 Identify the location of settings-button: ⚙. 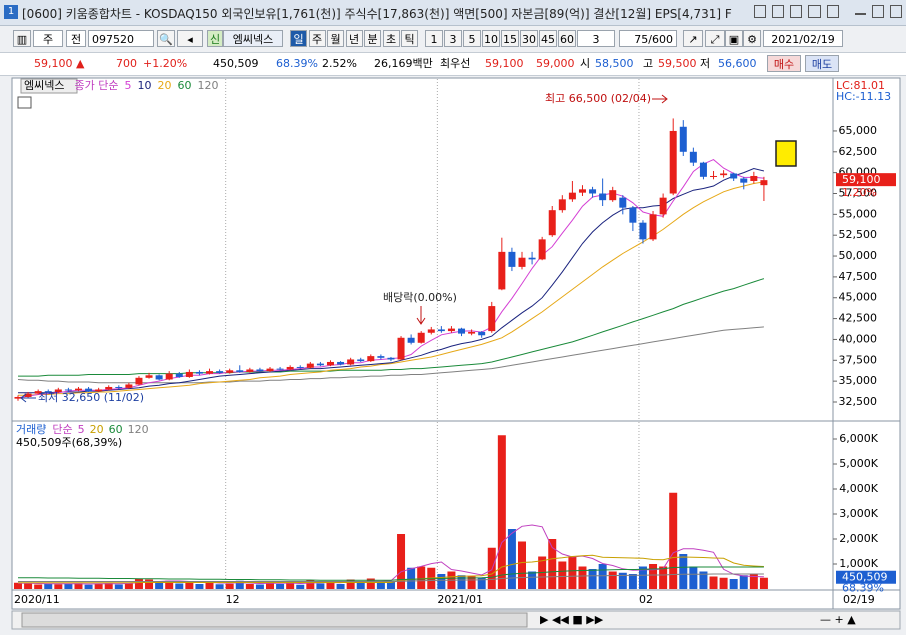
(752, 38).